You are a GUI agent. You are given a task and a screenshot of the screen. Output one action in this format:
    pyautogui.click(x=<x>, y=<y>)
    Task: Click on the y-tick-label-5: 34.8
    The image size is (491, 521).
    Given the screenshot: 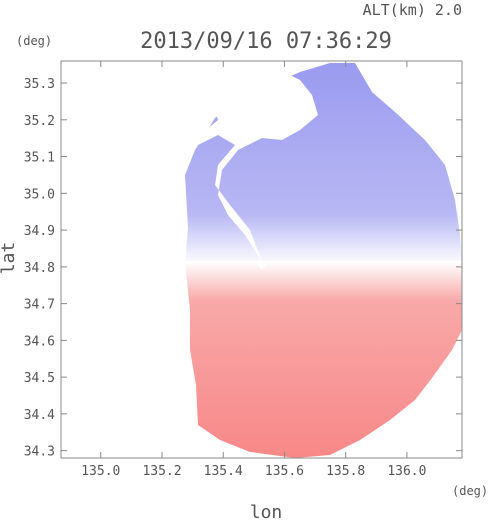 What is the action you would take?
    pyautogui.click(x=39, y=268)
    